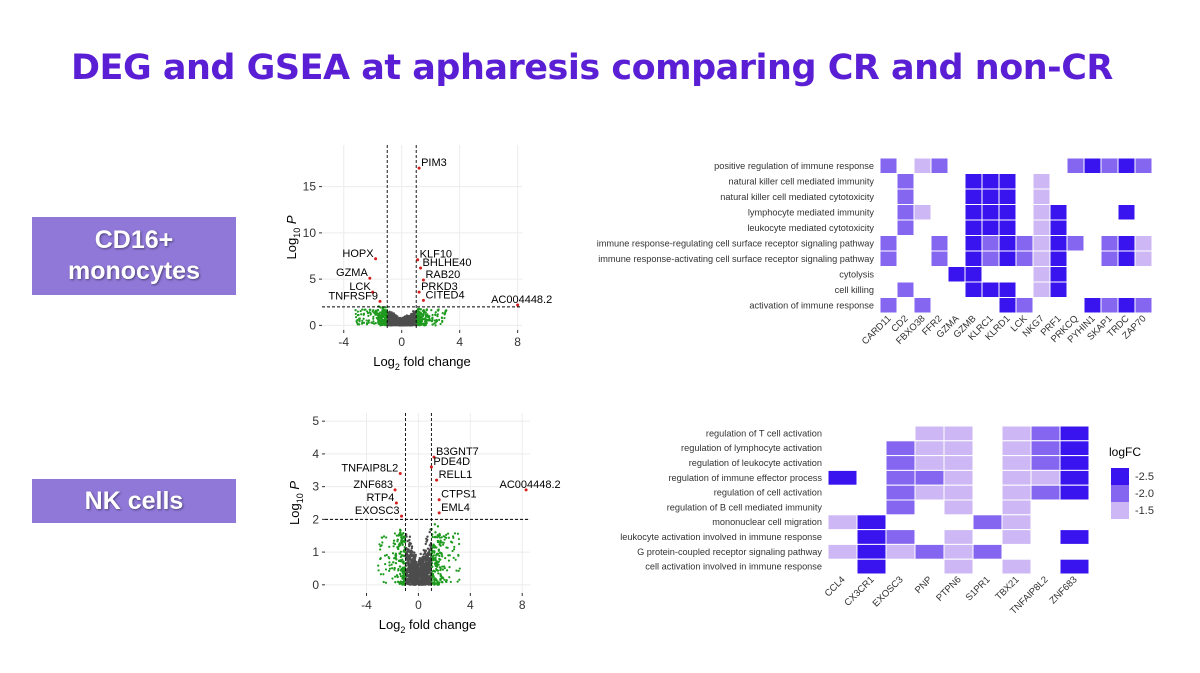  What do you see at coordinates (401, 342) in the screenshot?
I see `x-tick-label: 0` at bounding box center [401, 342].